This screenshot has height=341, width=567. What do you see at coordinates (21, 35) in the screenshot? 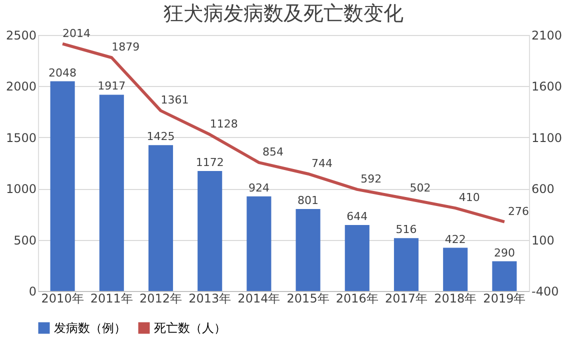
I see `y-tick-label: 2500` at bounding box center [21, 35].